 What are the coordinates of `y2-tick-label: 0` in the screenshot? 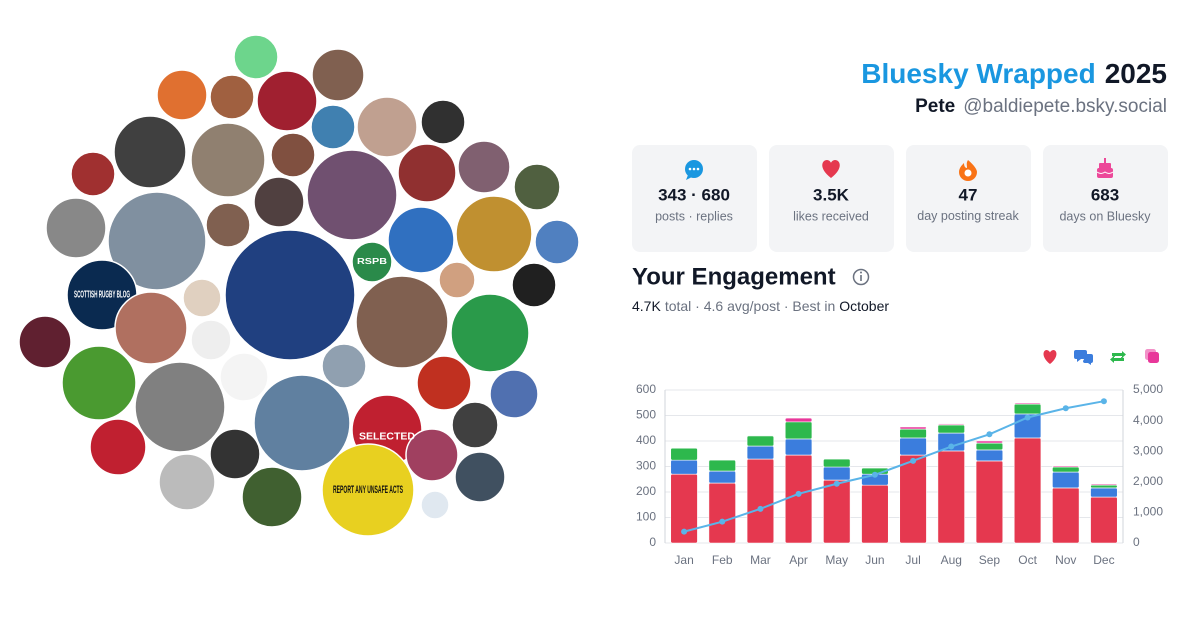 It's located at (1136, 542).